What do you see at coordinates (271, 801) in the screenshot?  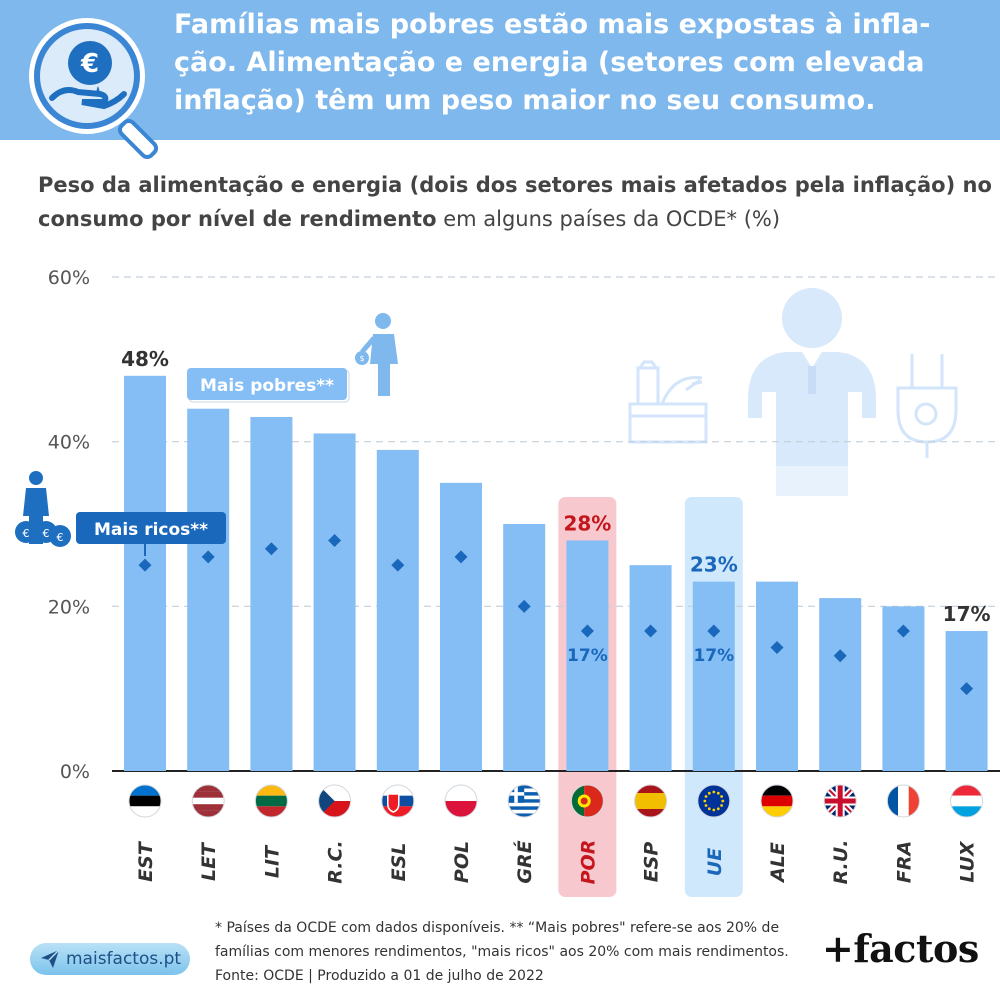 I see `flag-lit-icon` at bounding box center [271, 801].